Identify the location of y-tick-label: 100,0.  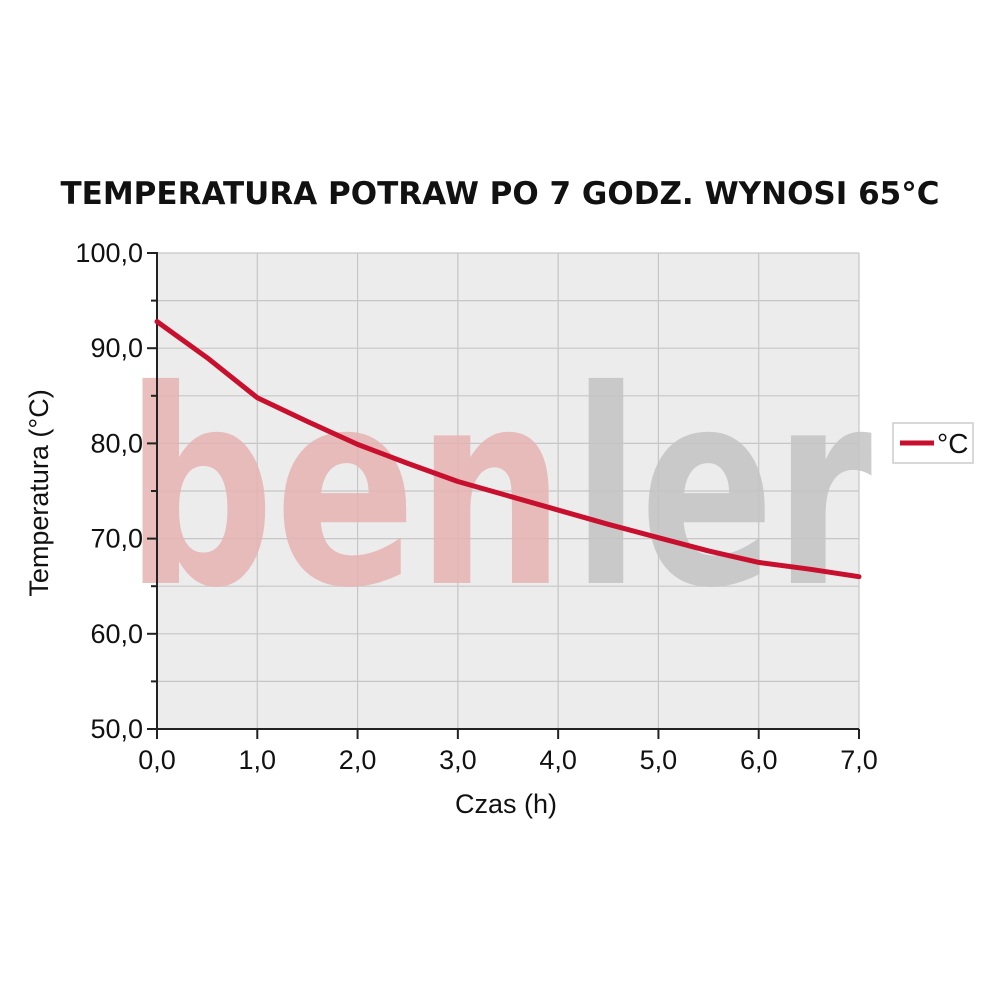
(109, 253).